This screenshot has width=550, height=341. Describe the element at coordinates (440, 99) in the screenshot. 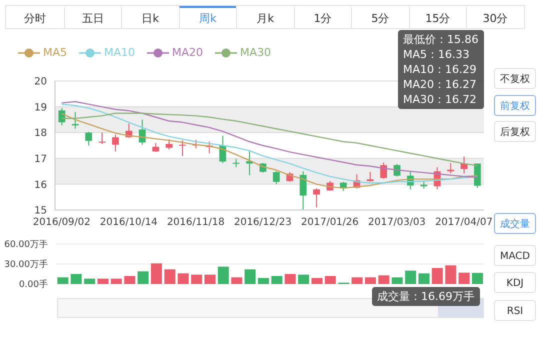

I see `annotation: MA30：16.72` at that location.